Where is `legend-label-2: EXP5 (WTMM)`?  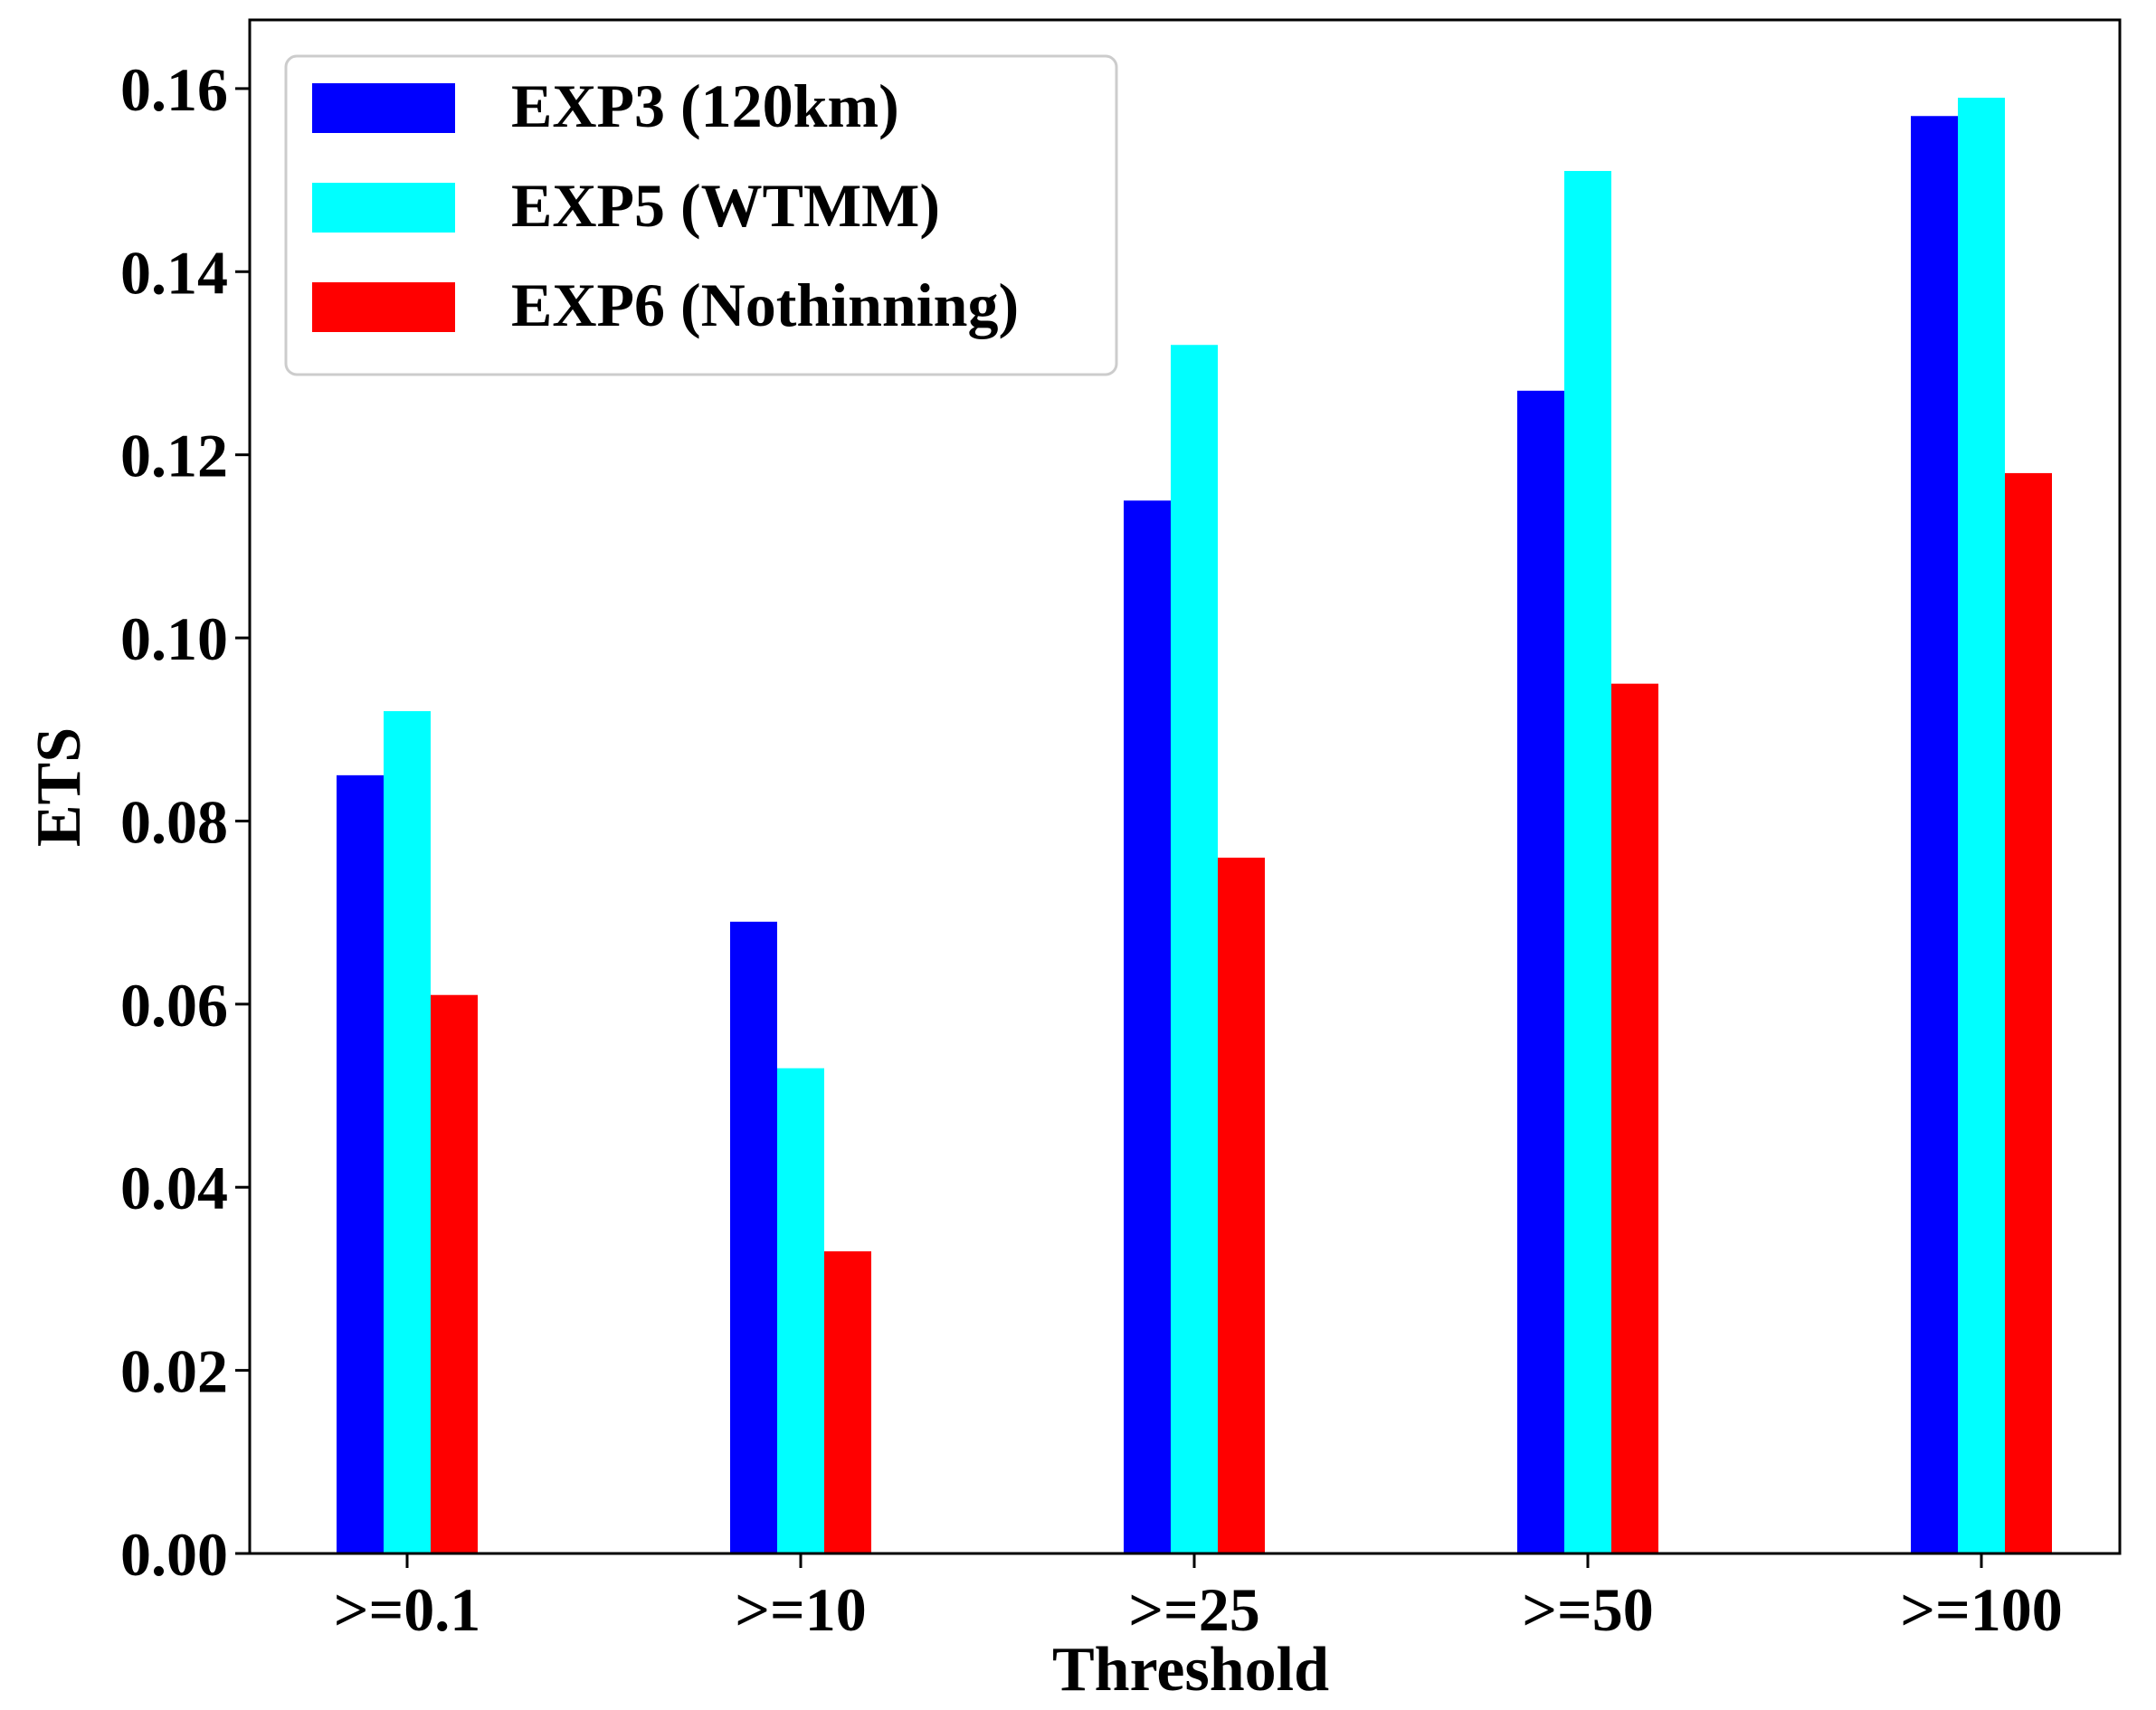 legend-label-2: EXP5 (WTMM) is located at coordinates (725, 206).